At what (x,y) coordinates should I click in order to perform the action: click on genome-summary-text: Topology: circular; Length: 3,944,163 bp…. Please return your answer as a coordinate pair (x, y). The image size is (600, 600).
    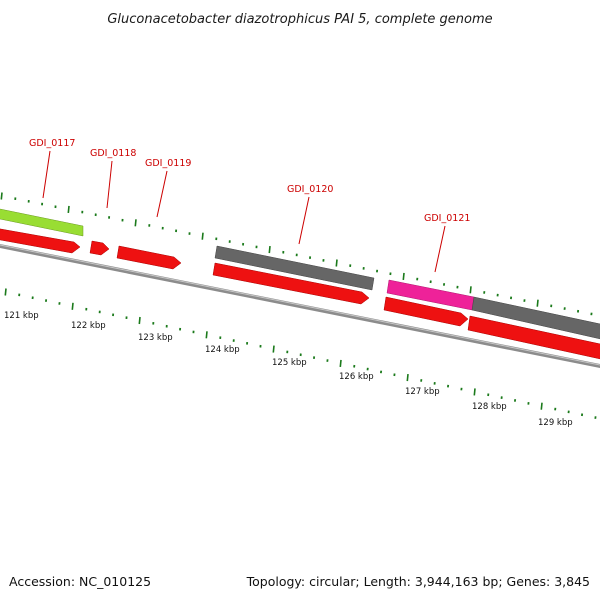
    Looking at the image, I should click on (418, 581).